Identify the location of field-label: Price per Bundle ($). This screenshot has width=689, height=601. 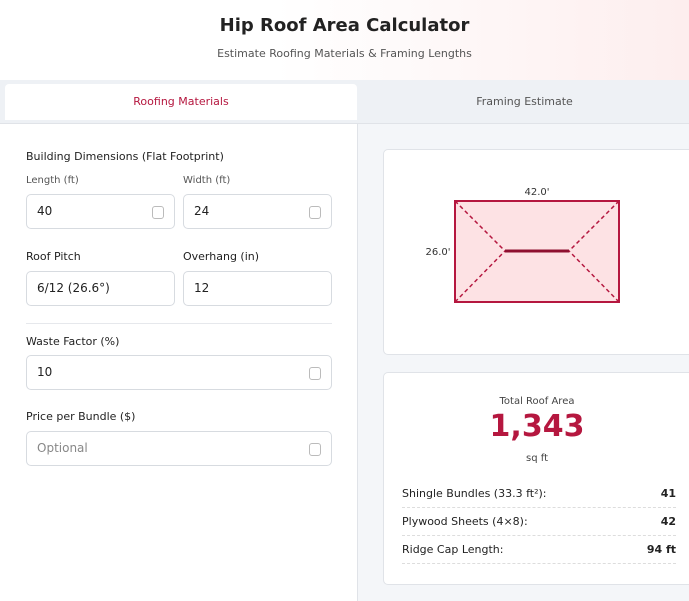
(81, 416).